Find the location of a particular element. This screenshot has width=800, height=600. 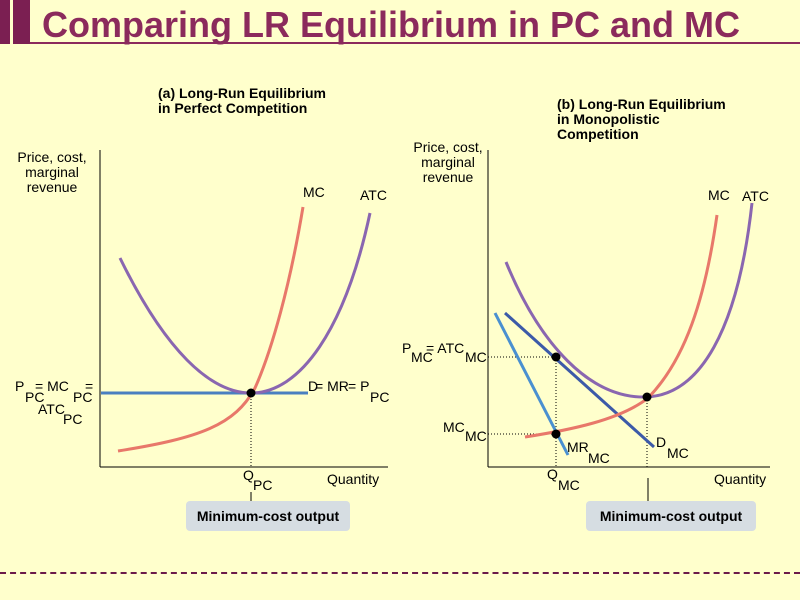

title-bar: Comparing LR Equilibrium in PC and MC is located at coordinates (400, 29).